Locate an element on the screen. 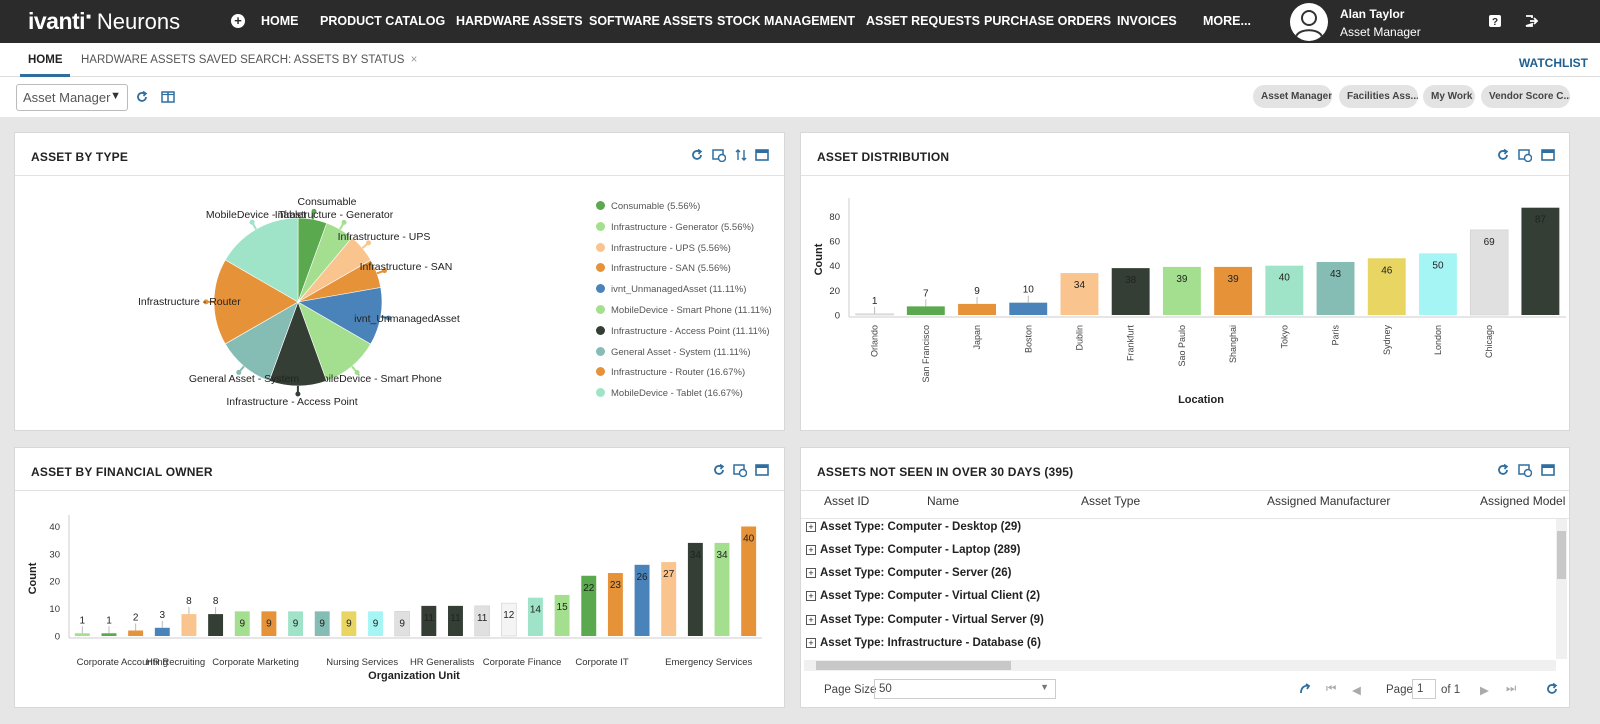  nav-asset-requests: ASSET REQUESTS is located at coordinates (923, 21).